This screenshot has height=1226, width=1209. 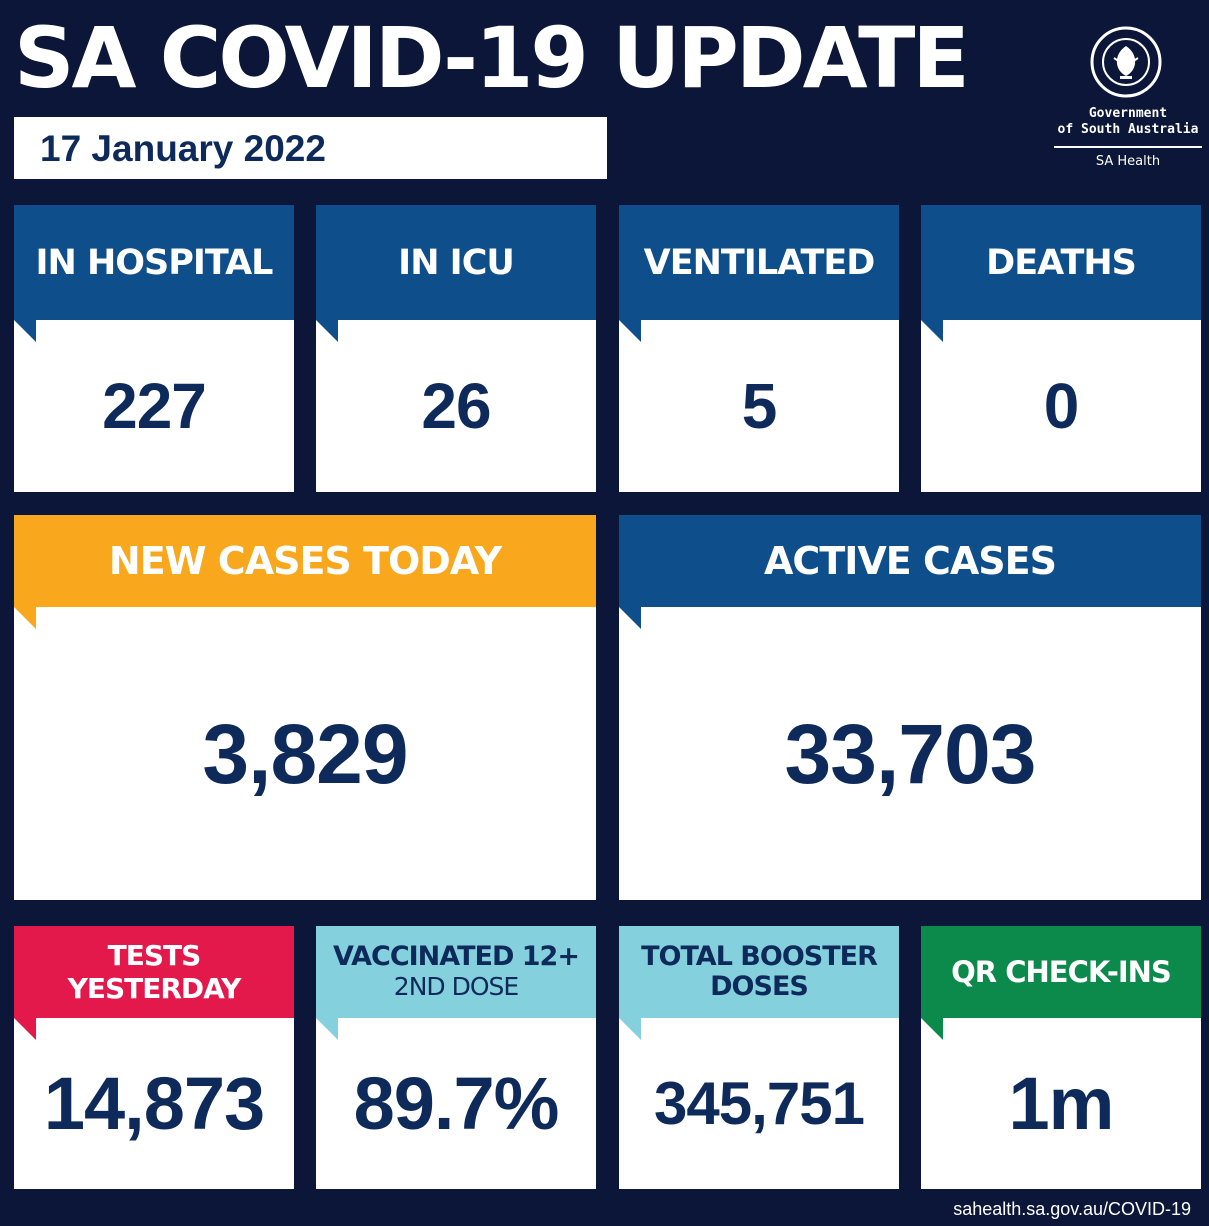 What do you see at coordinates (183, 148) in the screenshot?
I see `report-date: 17 January 2022` at bounding box center [183, 148].